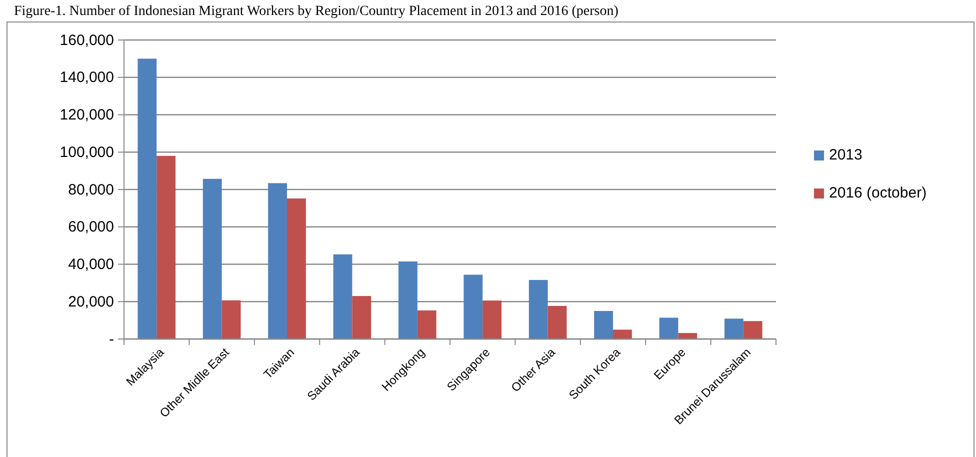  Describe the element at coordinates (91, 301) in the screenshot. I see `y-tick-label: 20,000` at that location.